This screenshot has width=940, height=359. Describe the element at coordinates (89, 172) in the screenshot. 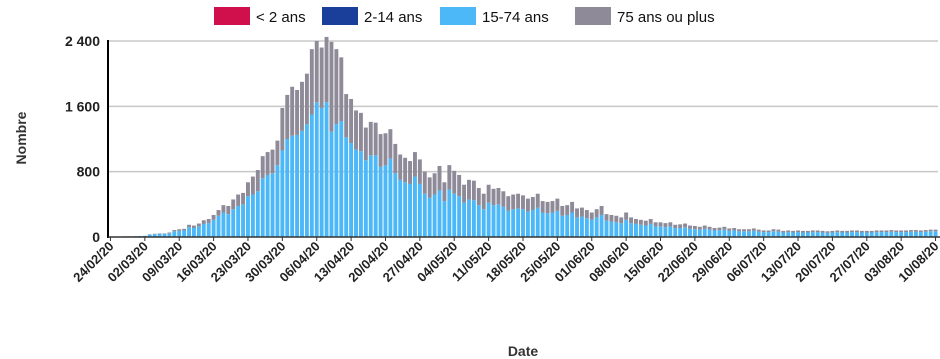

I see `y-tick-label: 800` at that location.